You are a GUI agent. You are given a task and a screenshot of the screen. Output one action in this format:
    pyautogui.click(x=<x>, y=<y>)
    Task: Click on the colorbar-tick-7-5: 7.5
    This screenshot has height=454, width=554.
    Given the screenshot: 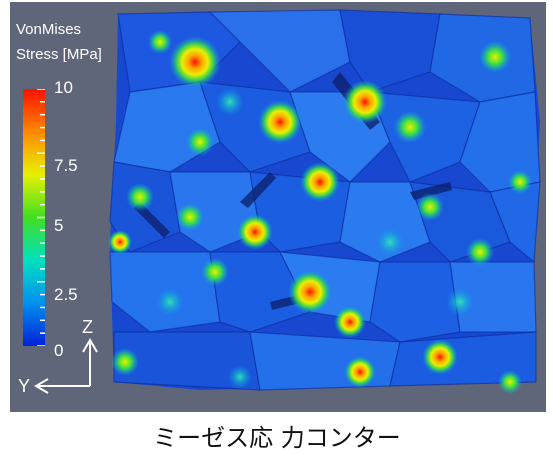 What is the action you would take?
    pyautogui.click(x=66, y=165)
    